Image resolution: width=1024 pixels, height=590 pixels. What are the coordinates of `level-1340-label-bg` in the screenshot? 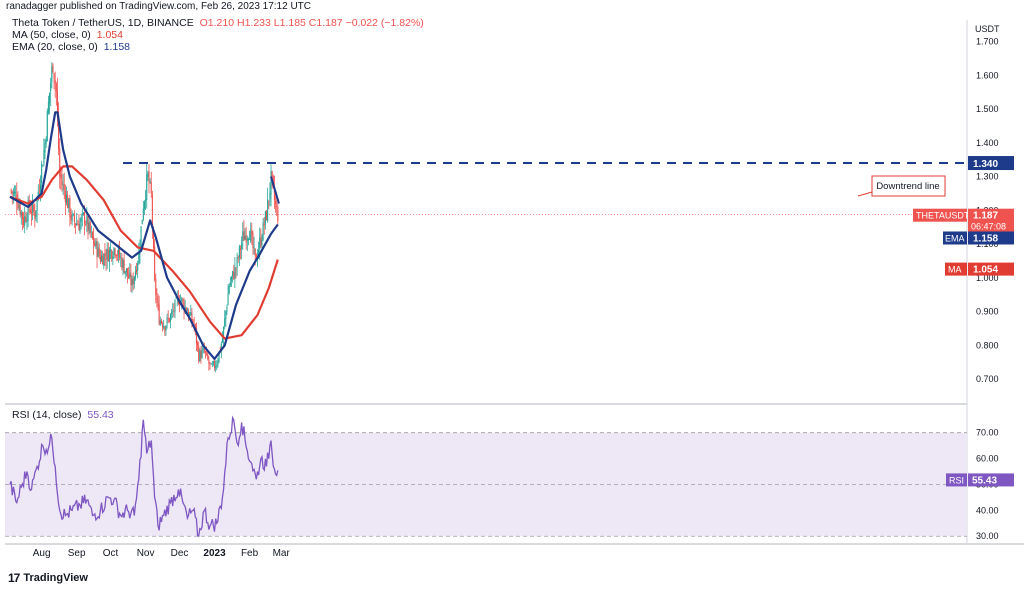 It's located at (991, 163).